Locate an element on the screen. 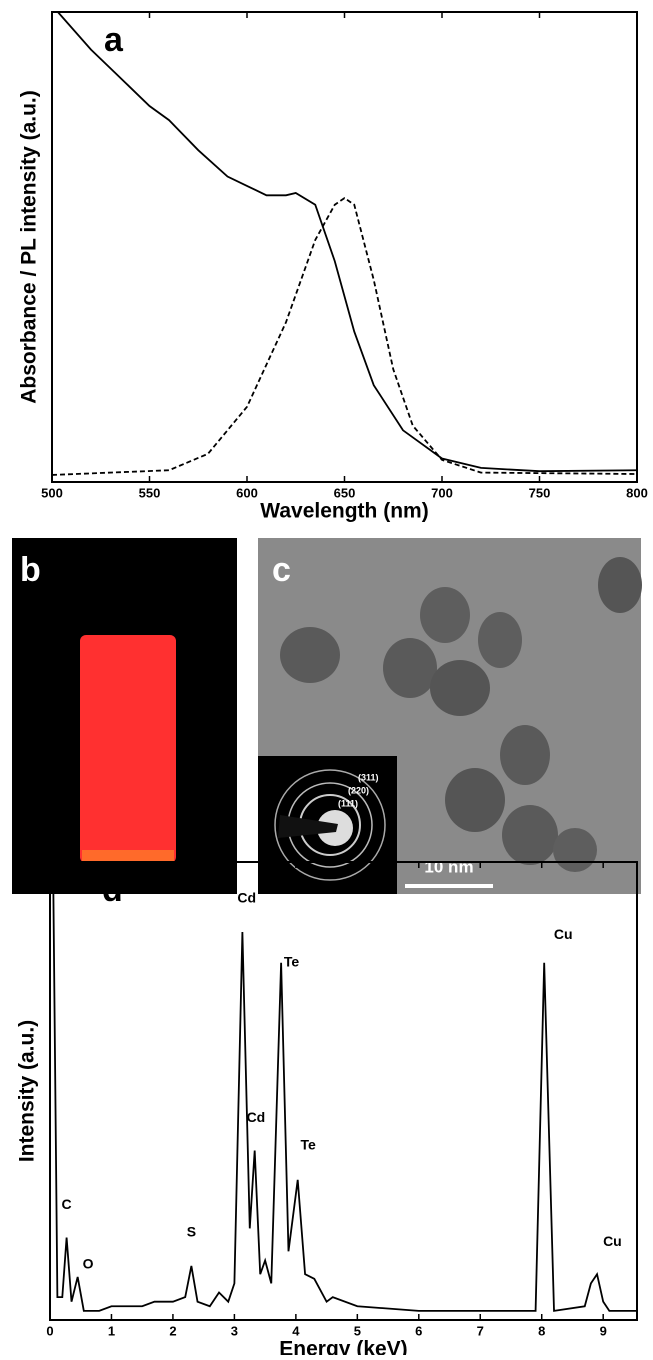 The image size is (653, 1360). ring-label: (220) is located at coordinates (358, 790).